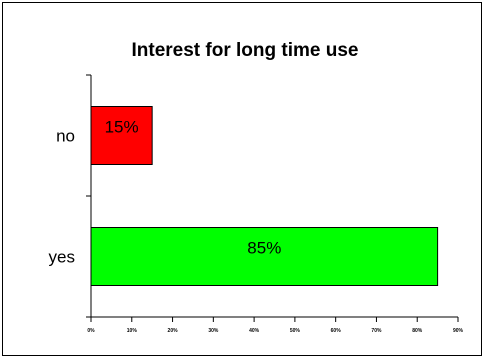 The image size is (486, 360). Describe the element at coordinates (336, 331) in the screenshot. I see `x-tick-label: 60%` at that location.